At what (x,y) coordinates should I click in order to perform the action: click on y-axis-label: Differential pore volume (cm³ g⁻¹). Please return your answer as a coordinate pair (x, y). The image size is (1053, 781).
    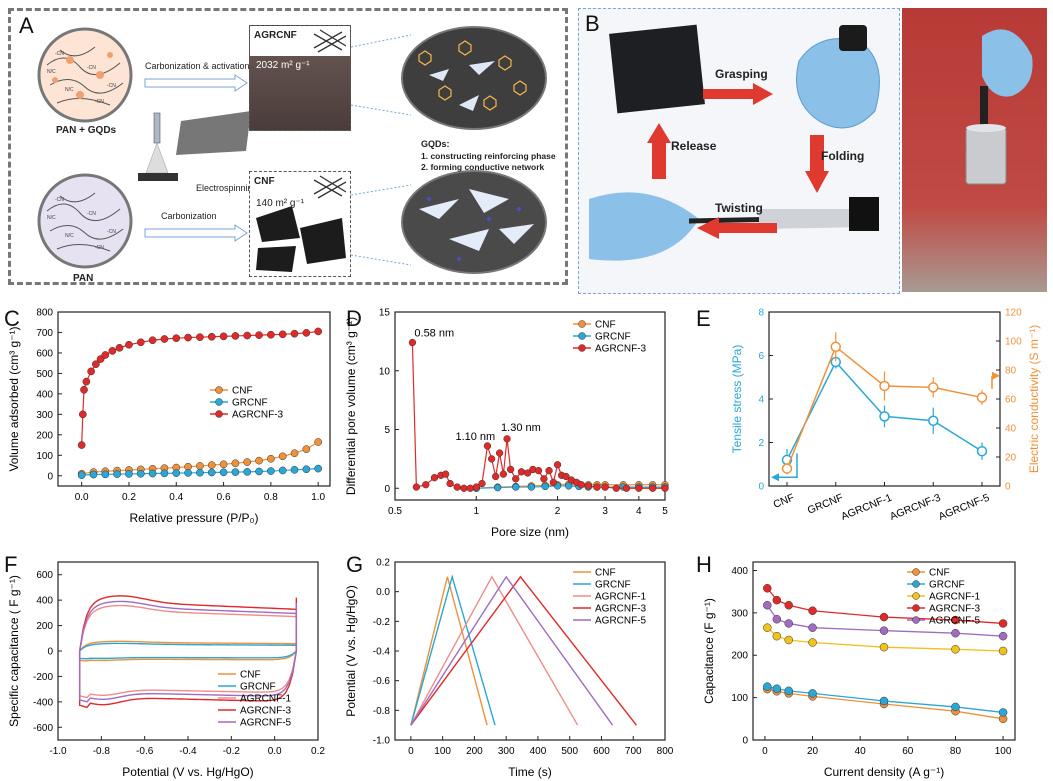
    Looking at the image, I should click on (351, 406).